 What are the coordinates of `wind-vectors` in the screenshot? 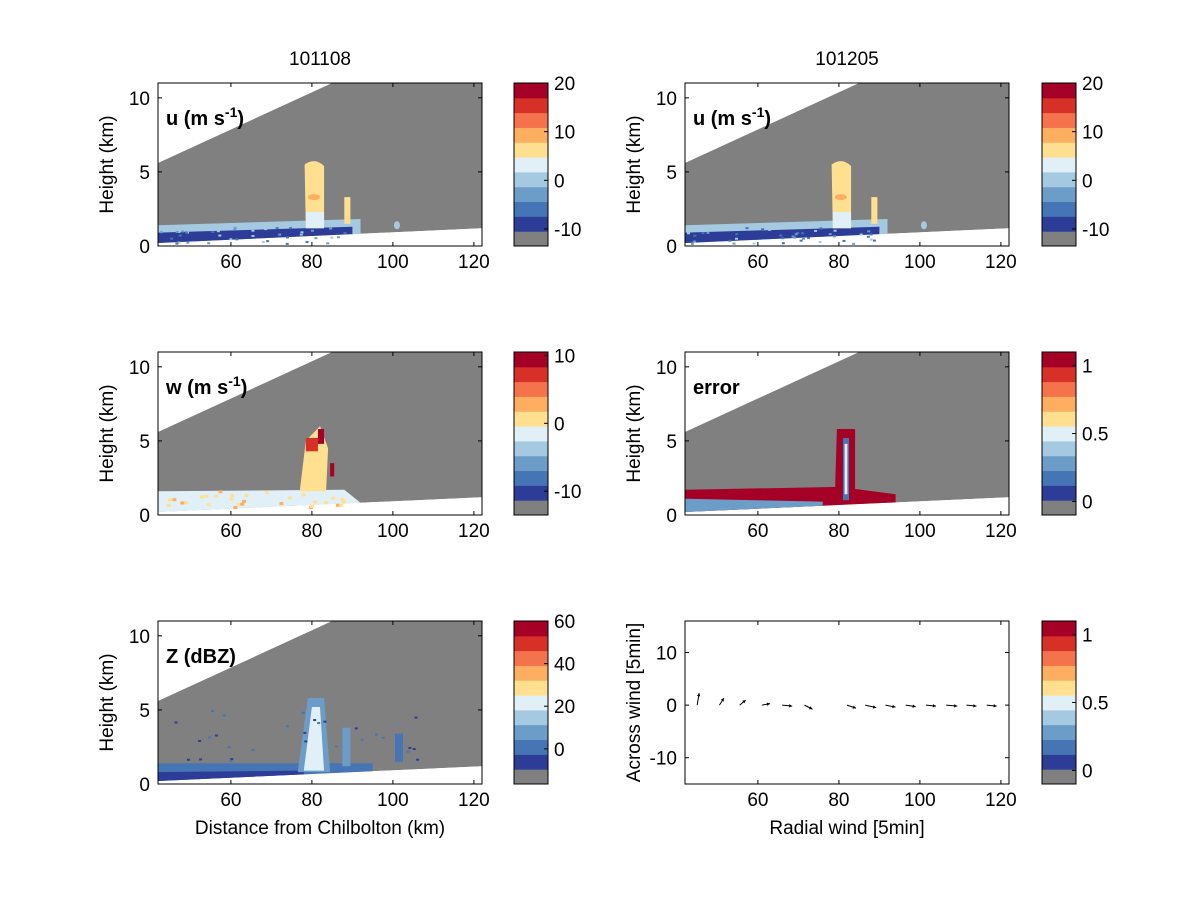 It's located at (846, 701).